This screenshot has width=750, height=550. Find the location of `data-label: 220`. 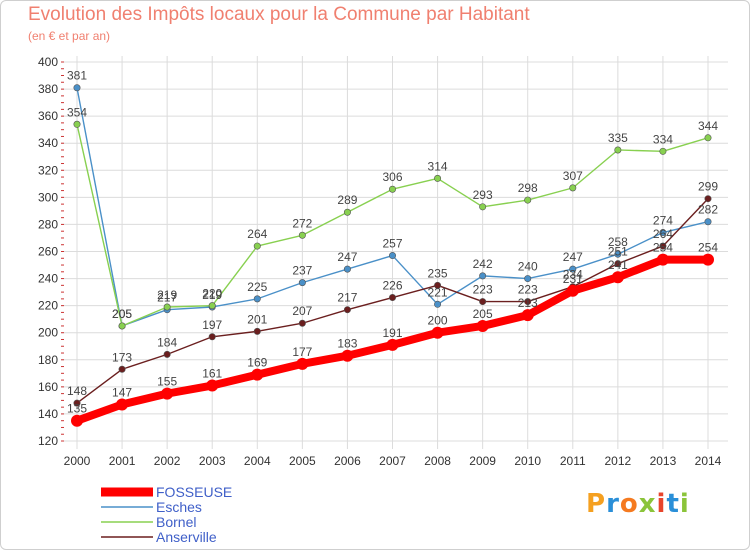

data-label: 220 is located at coordinates (212, 294).